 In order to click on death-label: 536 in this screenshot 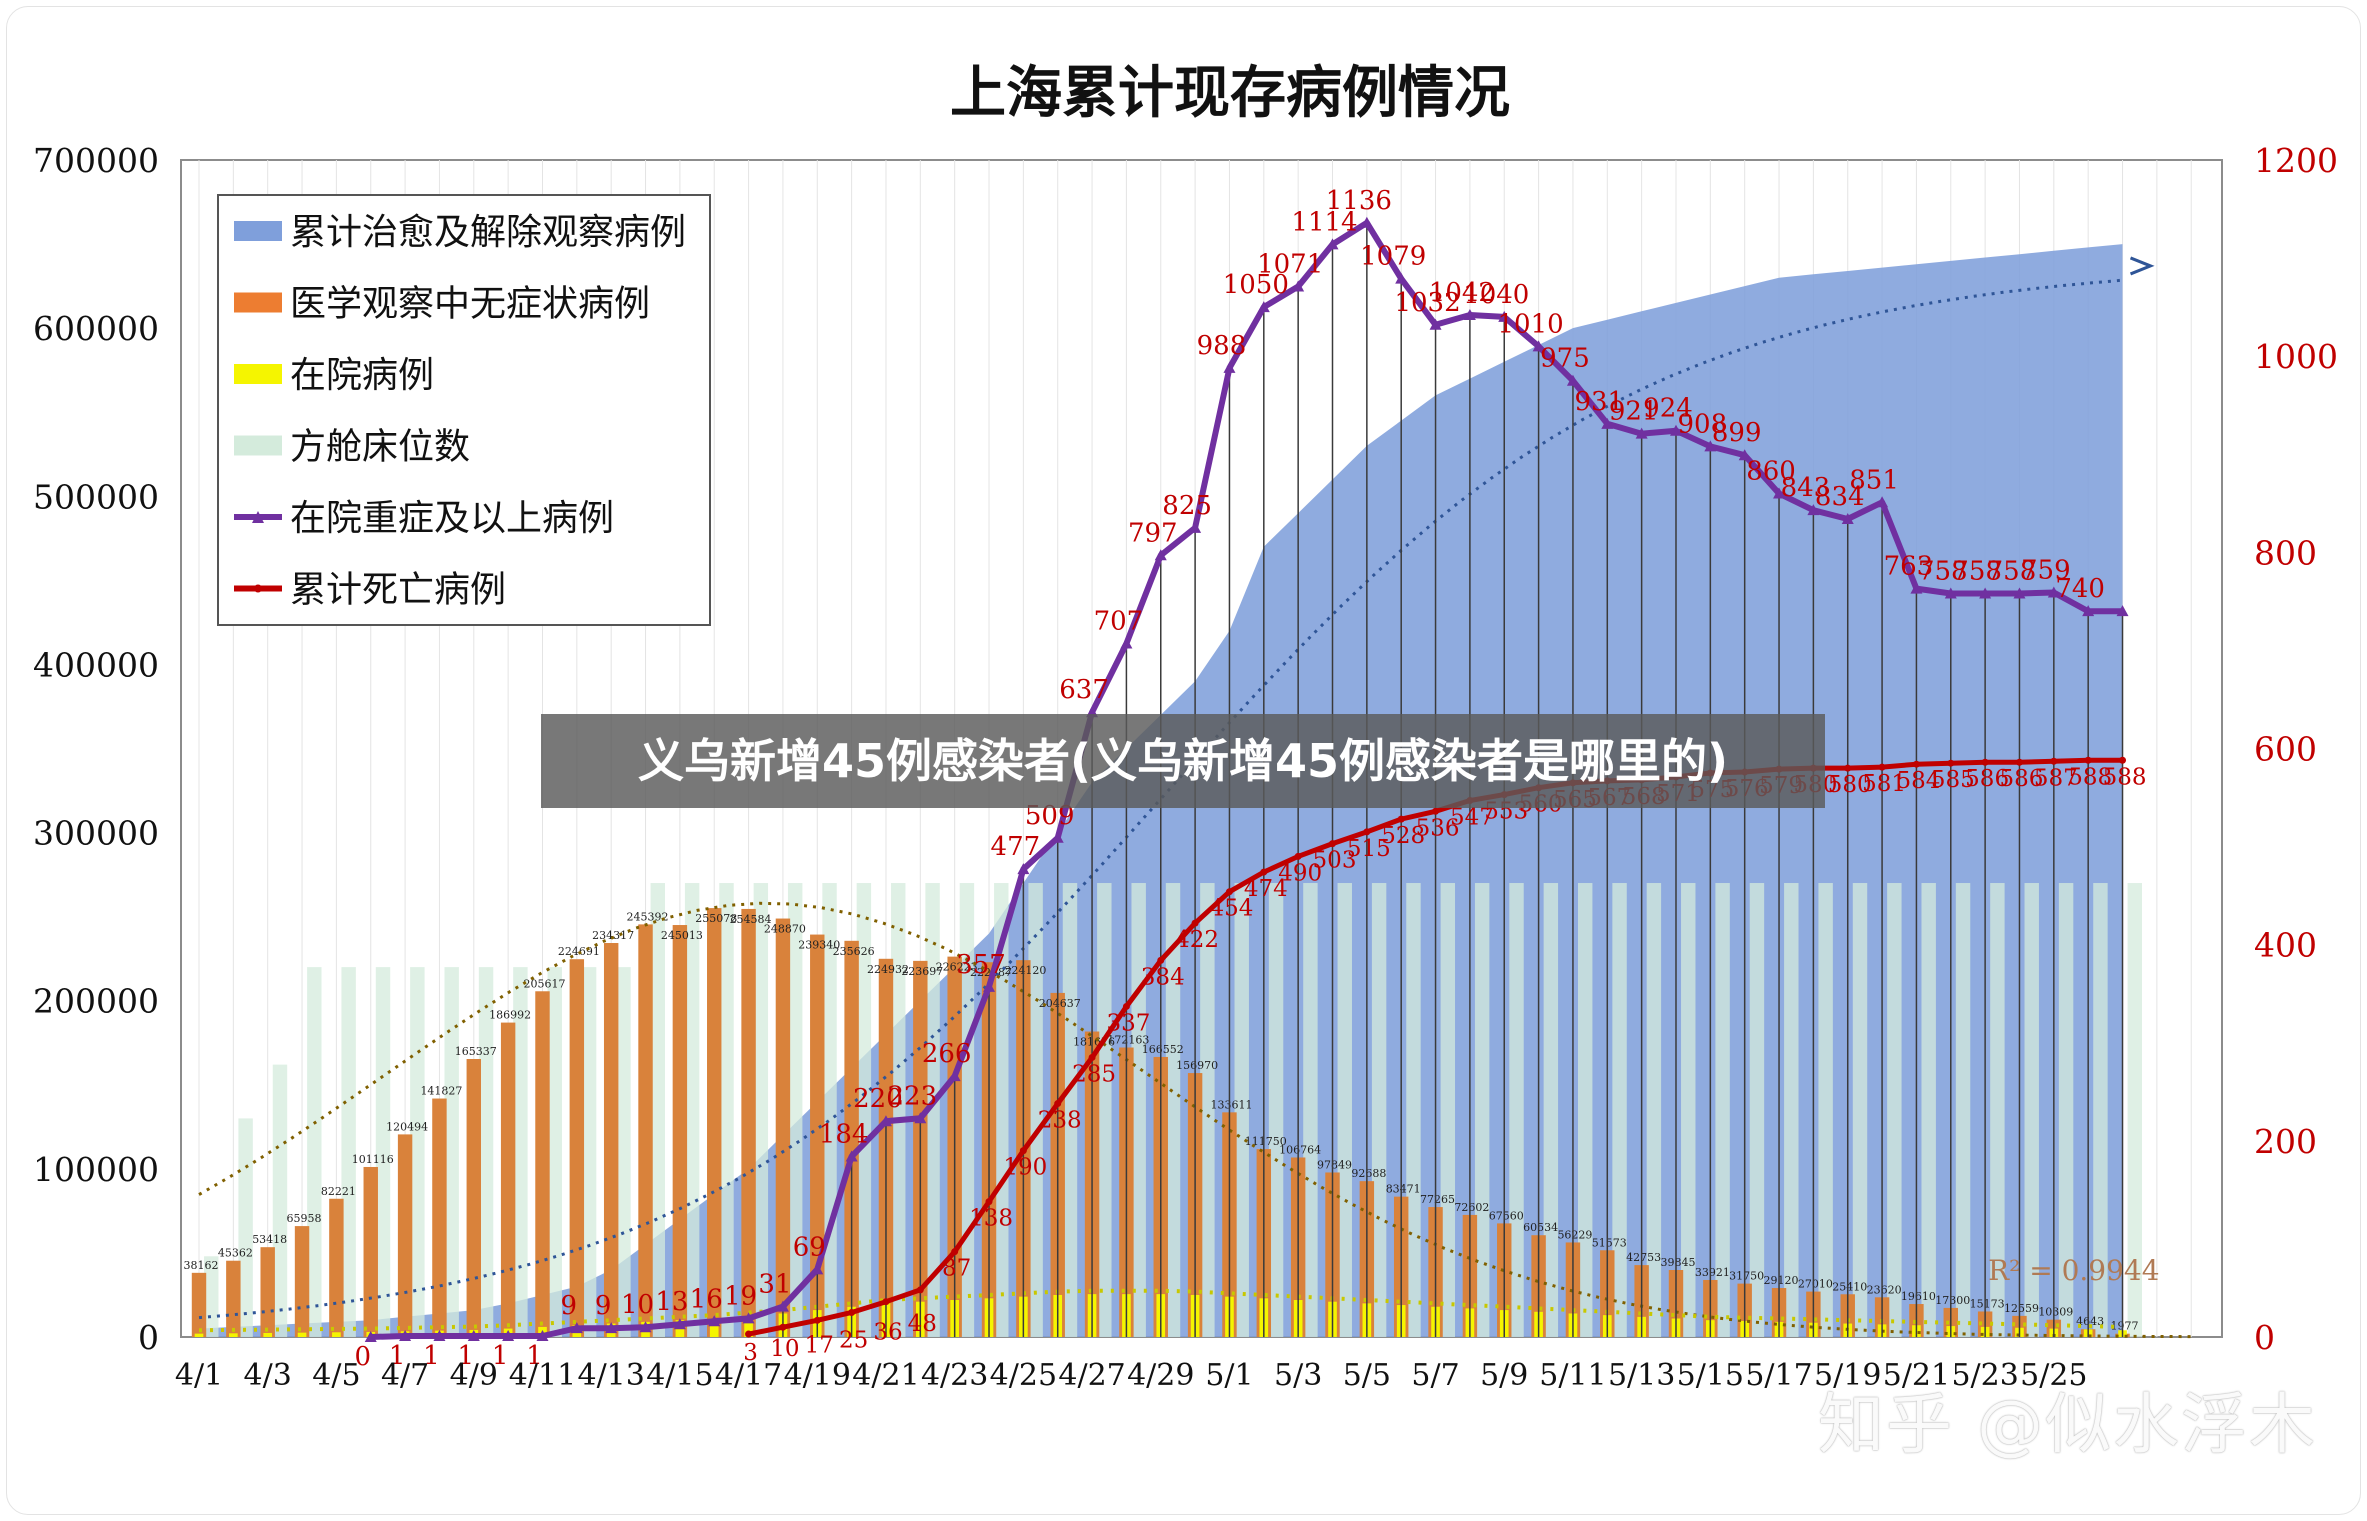, I will do `click(1438, 828)`.